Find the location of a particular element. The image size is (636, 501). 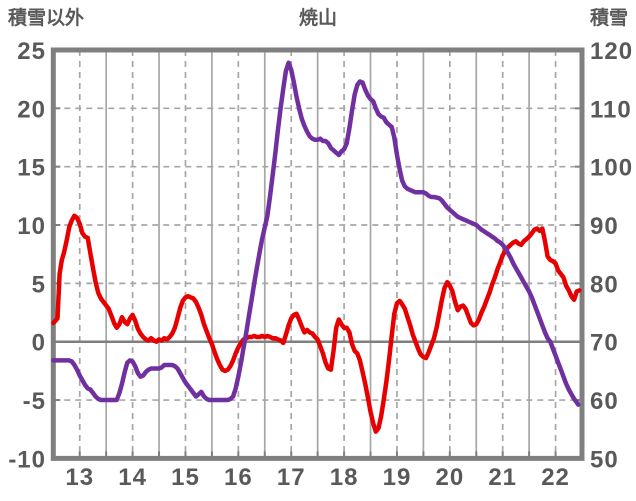

right-axis-tick-label: 80 is located at coordinates (604, 284).